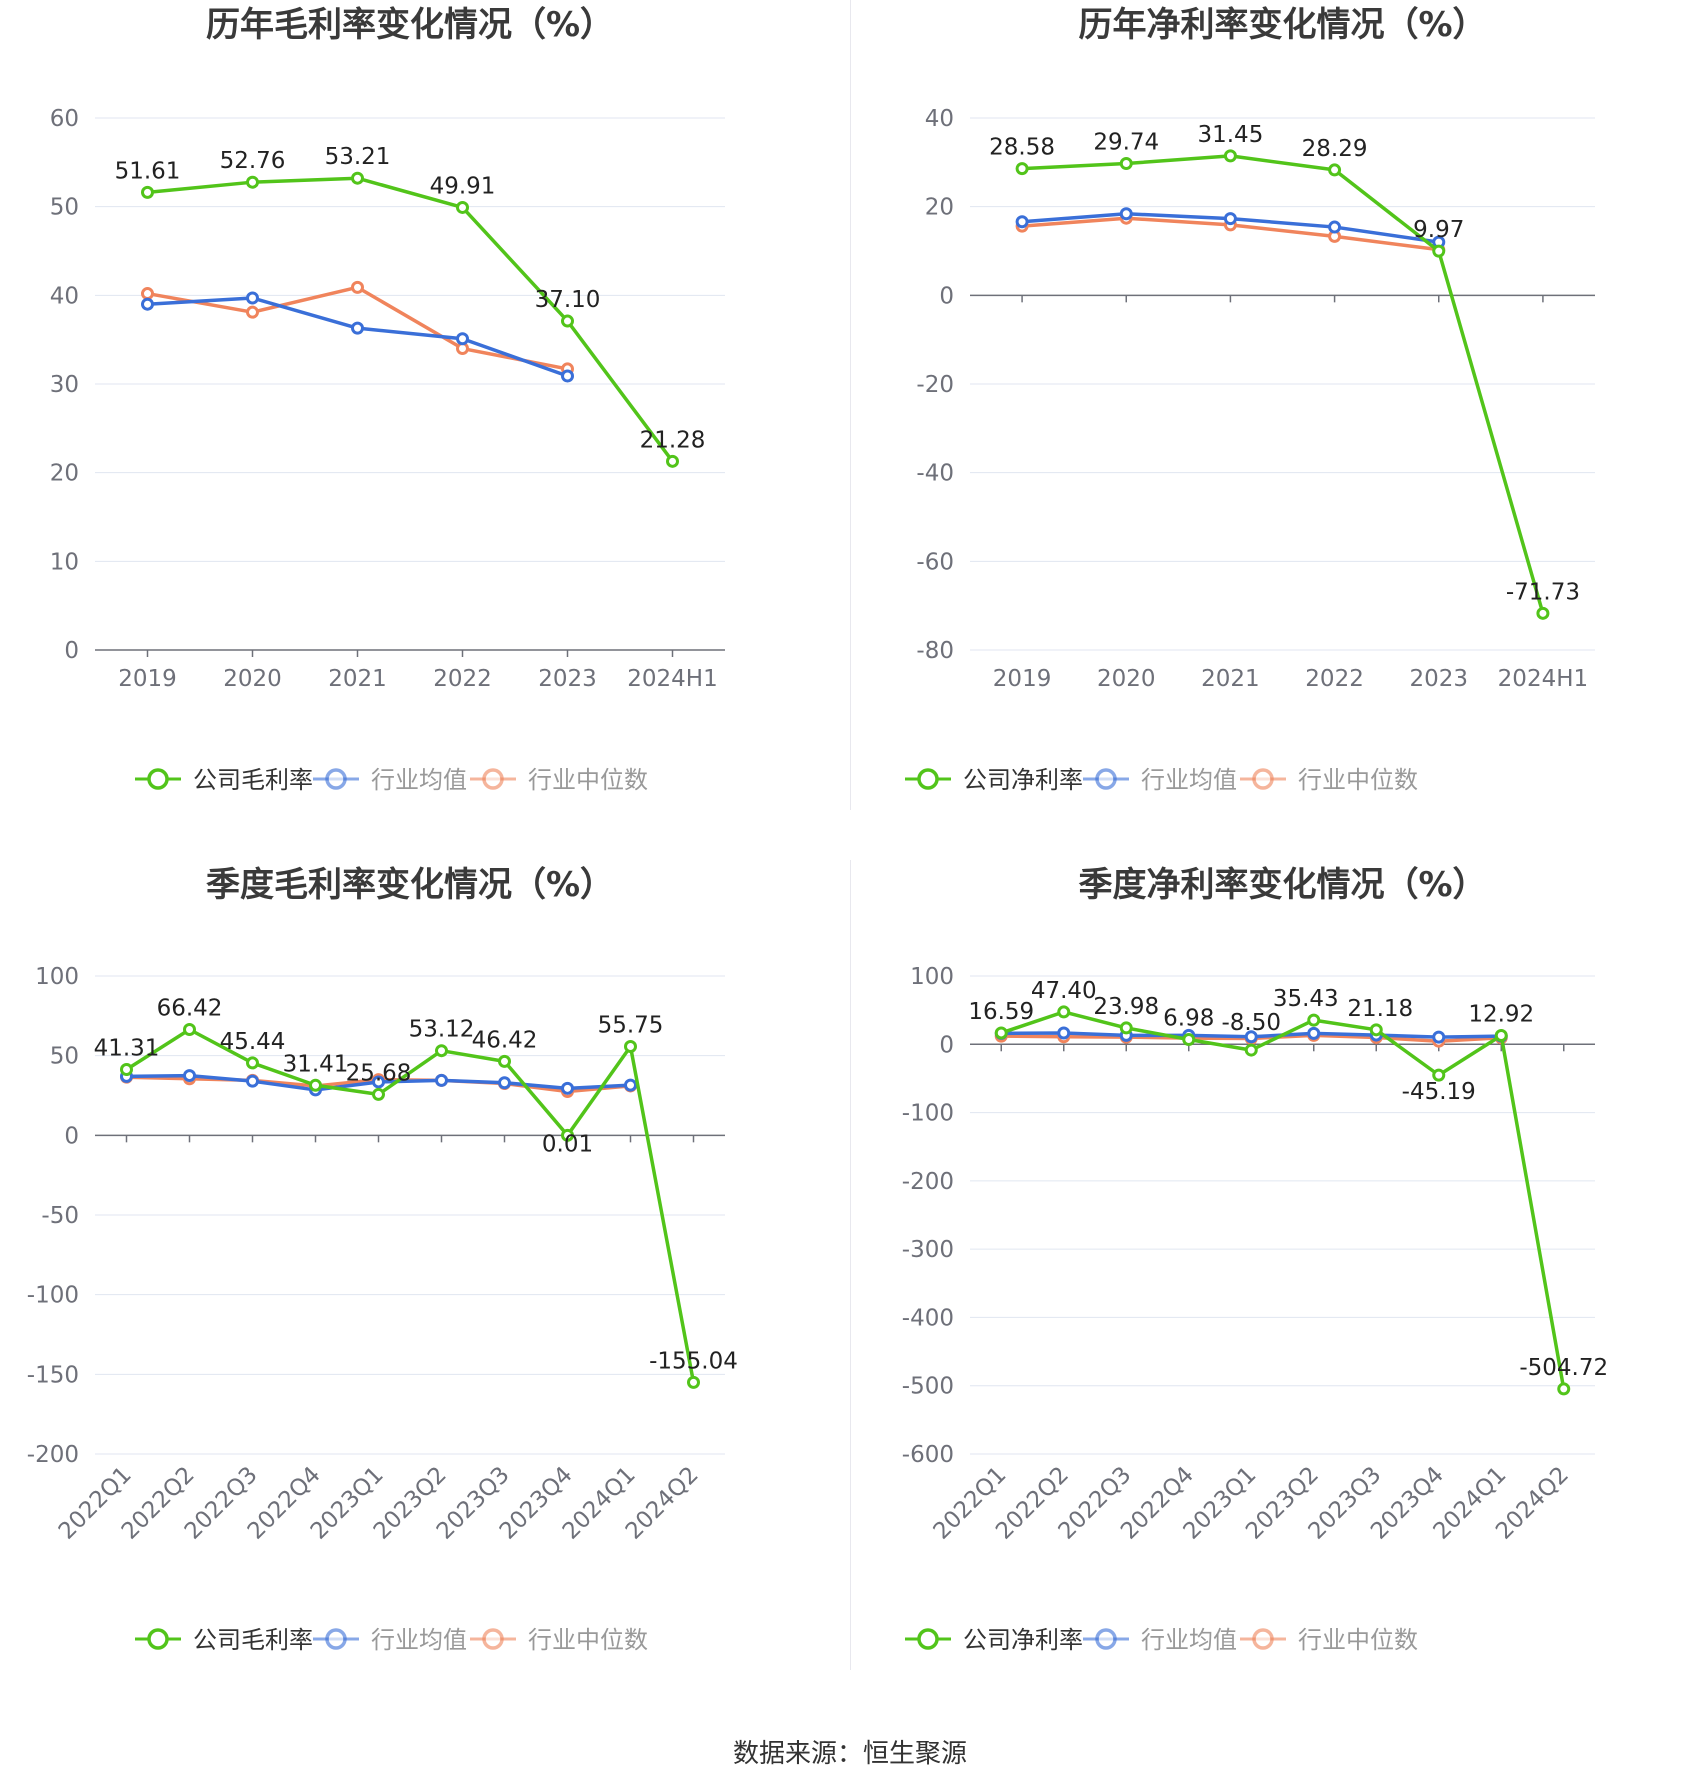 The image size is (1700, 1782). I want to click on data-source: 数据来源：恒生聚源, so click(849, 1754).